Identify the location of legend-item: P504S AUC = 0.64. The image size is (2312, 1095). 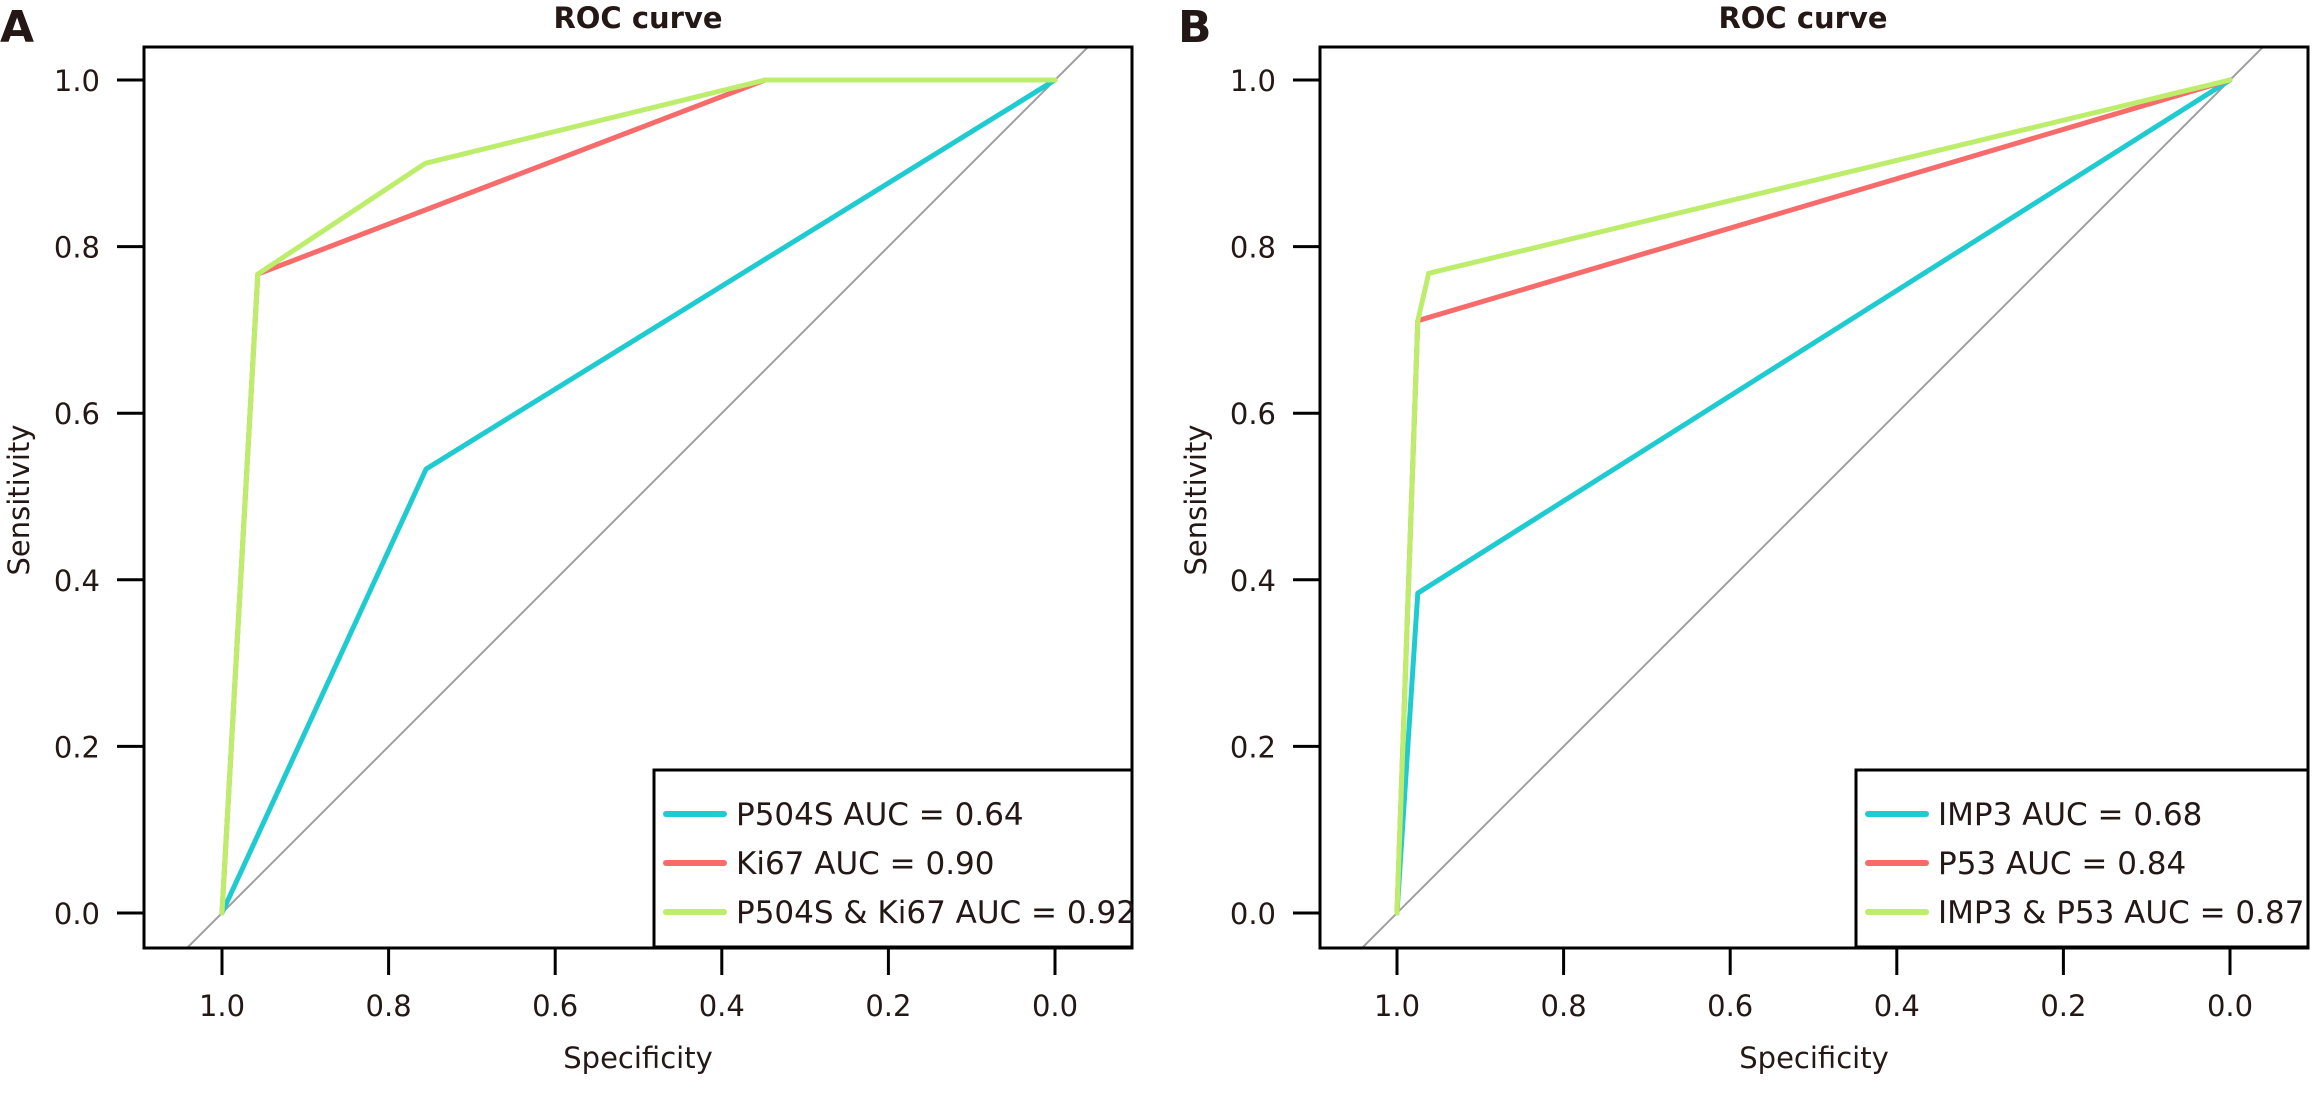
(843, 815).